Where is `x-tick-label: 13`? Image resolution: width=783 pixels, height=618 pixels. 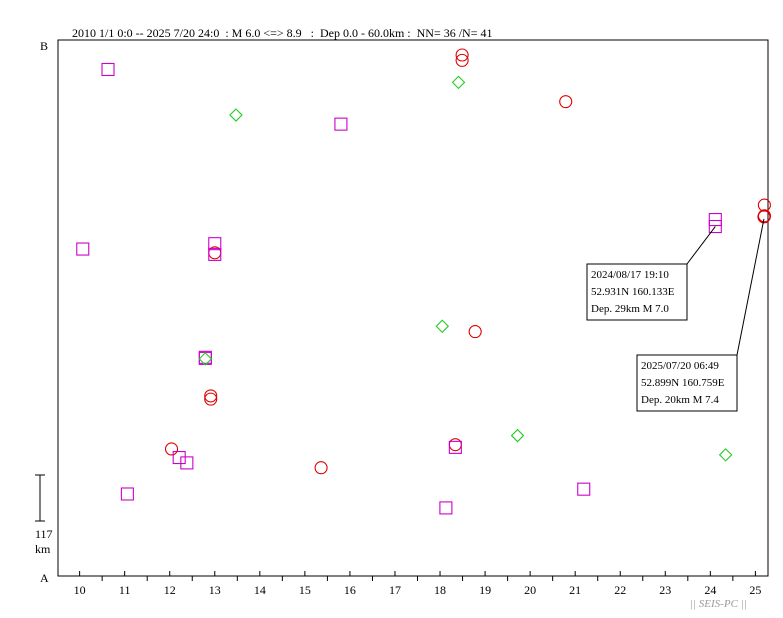 x-tick-label: 13 is located at coordinates (215, 590).